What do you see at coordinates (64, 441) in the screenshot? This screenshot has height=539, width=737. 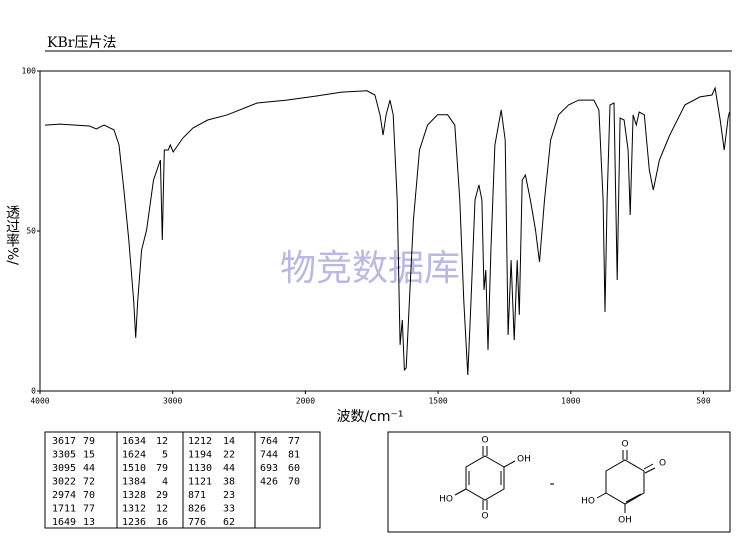 I see `peak-wavenumber: 3617` at bounding box center [64, 441].